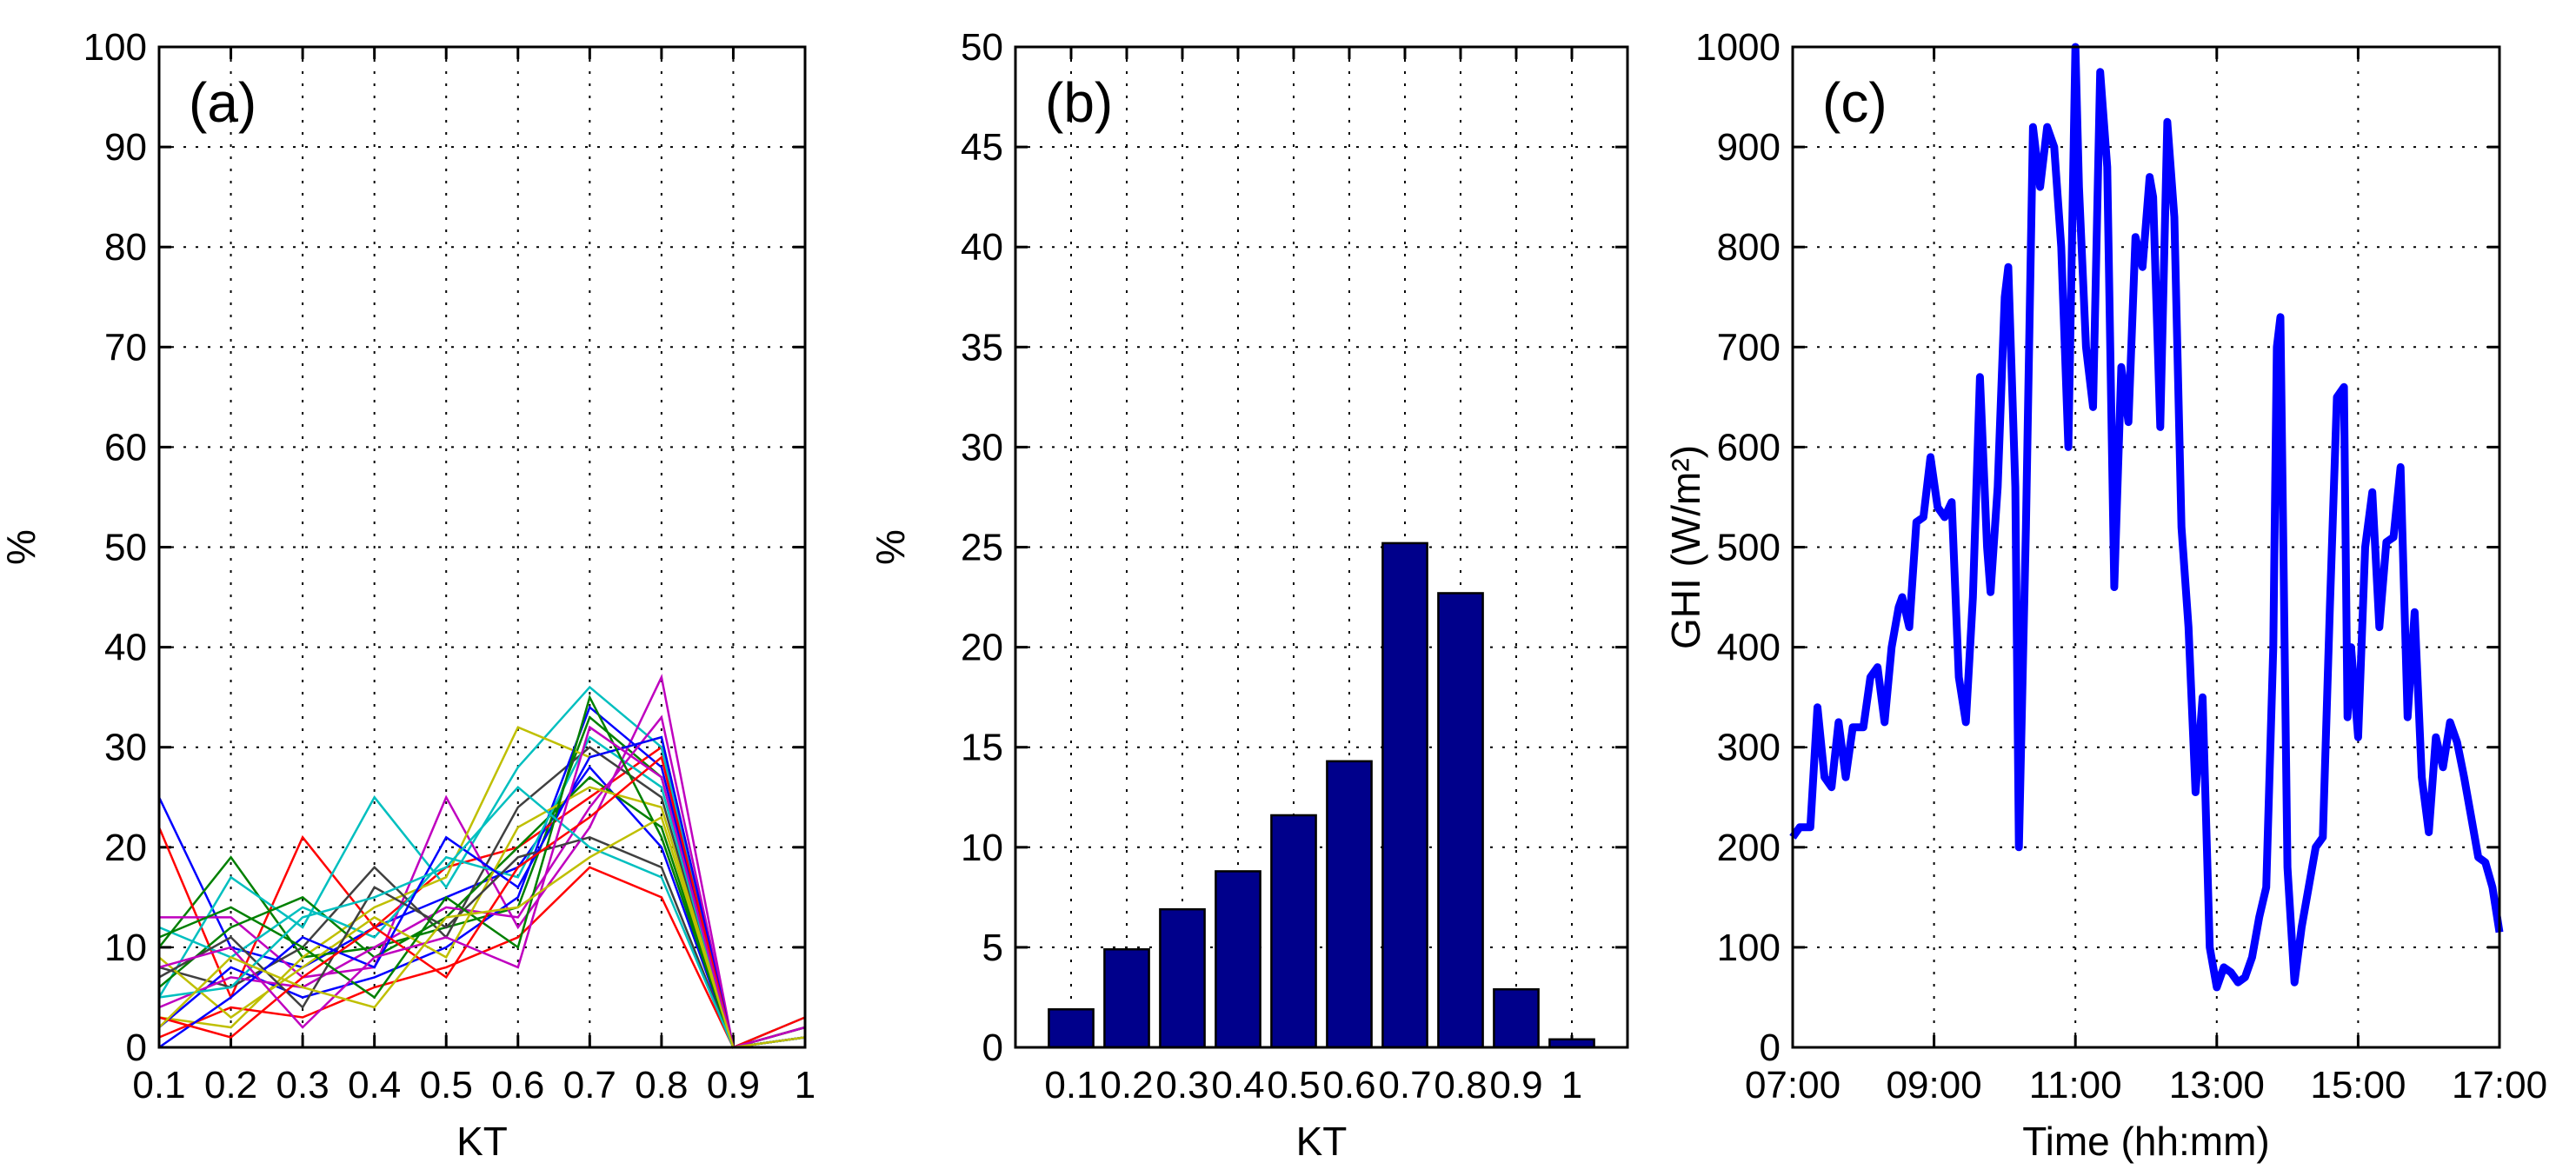  Describe the element at coordinates (125, 447) in the screenshot. I see `y-tick-label: 60` at that location.